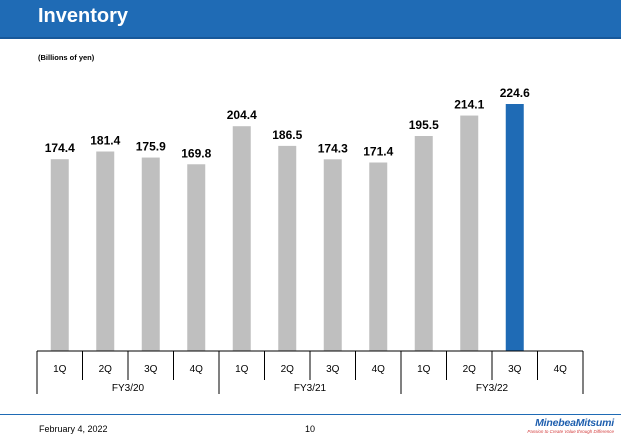  What do you see at coordinates (128, 388) in the screenshot?
I see `fiscal-year-label: FY3/20` at bounding box center [128, 388].